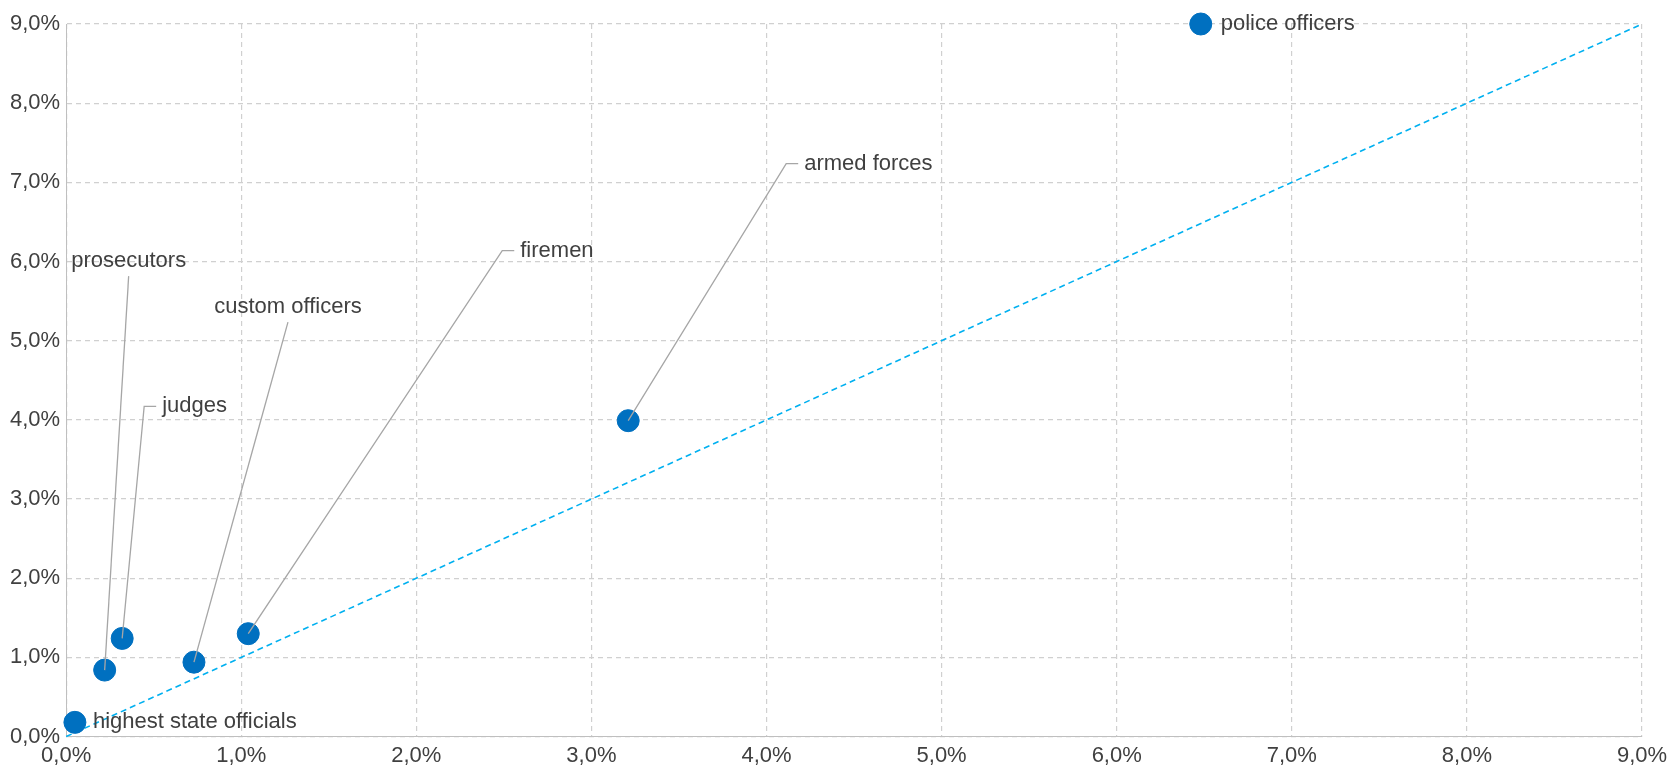 The height and width of the screenshot is (779, 1678). I want to click on x-tick-label: 4,0%, so click(766, 754).